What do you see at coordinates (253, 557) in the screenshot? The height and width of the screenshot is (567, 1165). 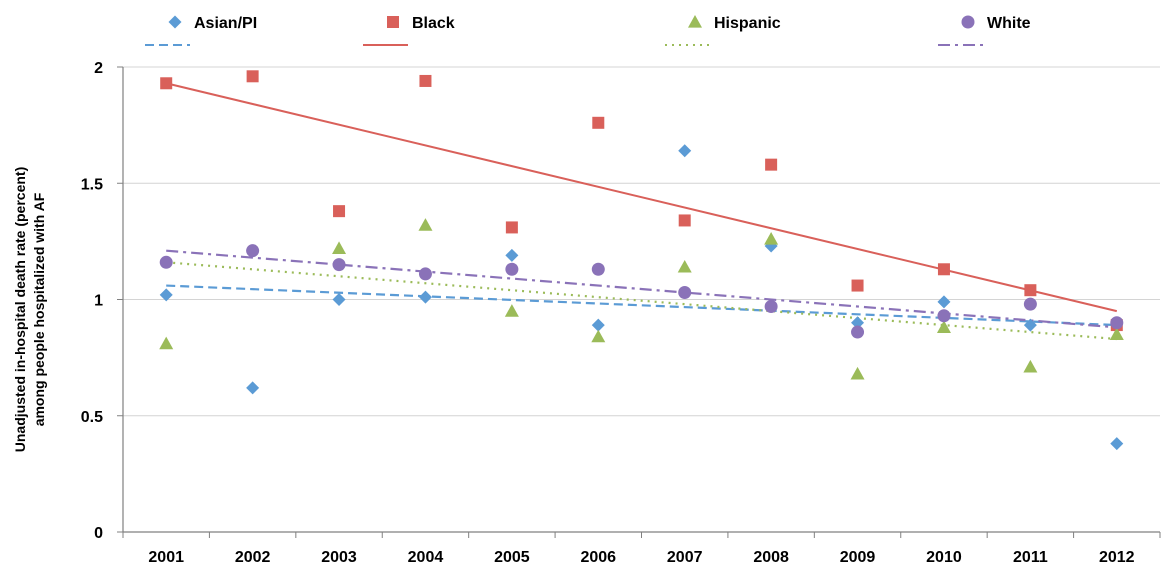 I see `x-tick-label: 2002` at bounding box center [253, 557].